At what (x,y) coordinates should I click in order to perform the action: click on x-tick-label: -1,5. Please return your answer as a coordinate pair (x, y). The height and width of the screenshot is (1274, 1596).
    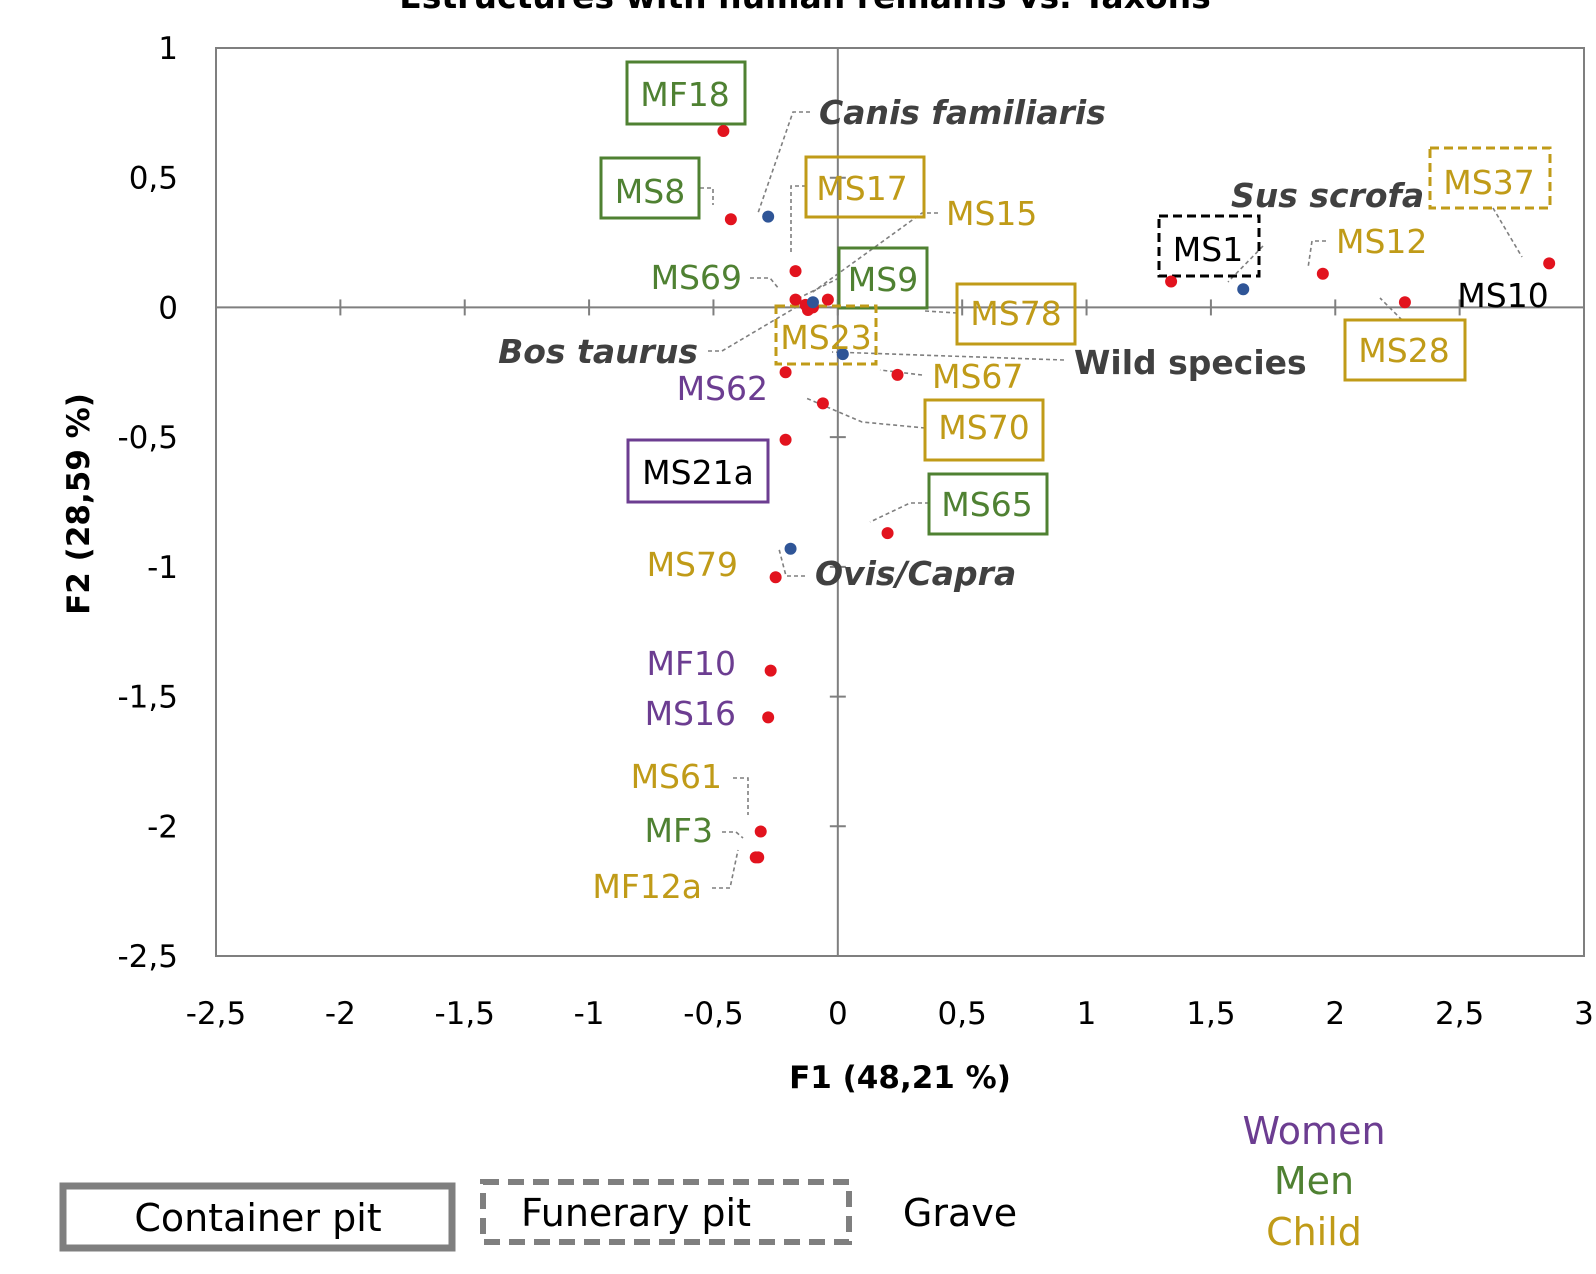
    Looking at the image, I should click on (464, 1014).